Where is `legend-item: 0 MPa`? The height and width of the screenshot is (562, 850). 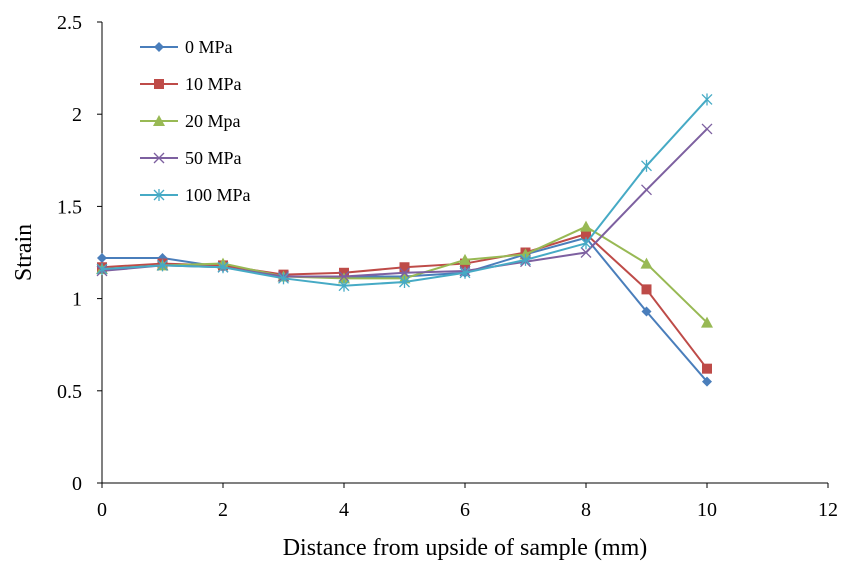
legend-item: 0 MPa is located at coordinates (186, 47).